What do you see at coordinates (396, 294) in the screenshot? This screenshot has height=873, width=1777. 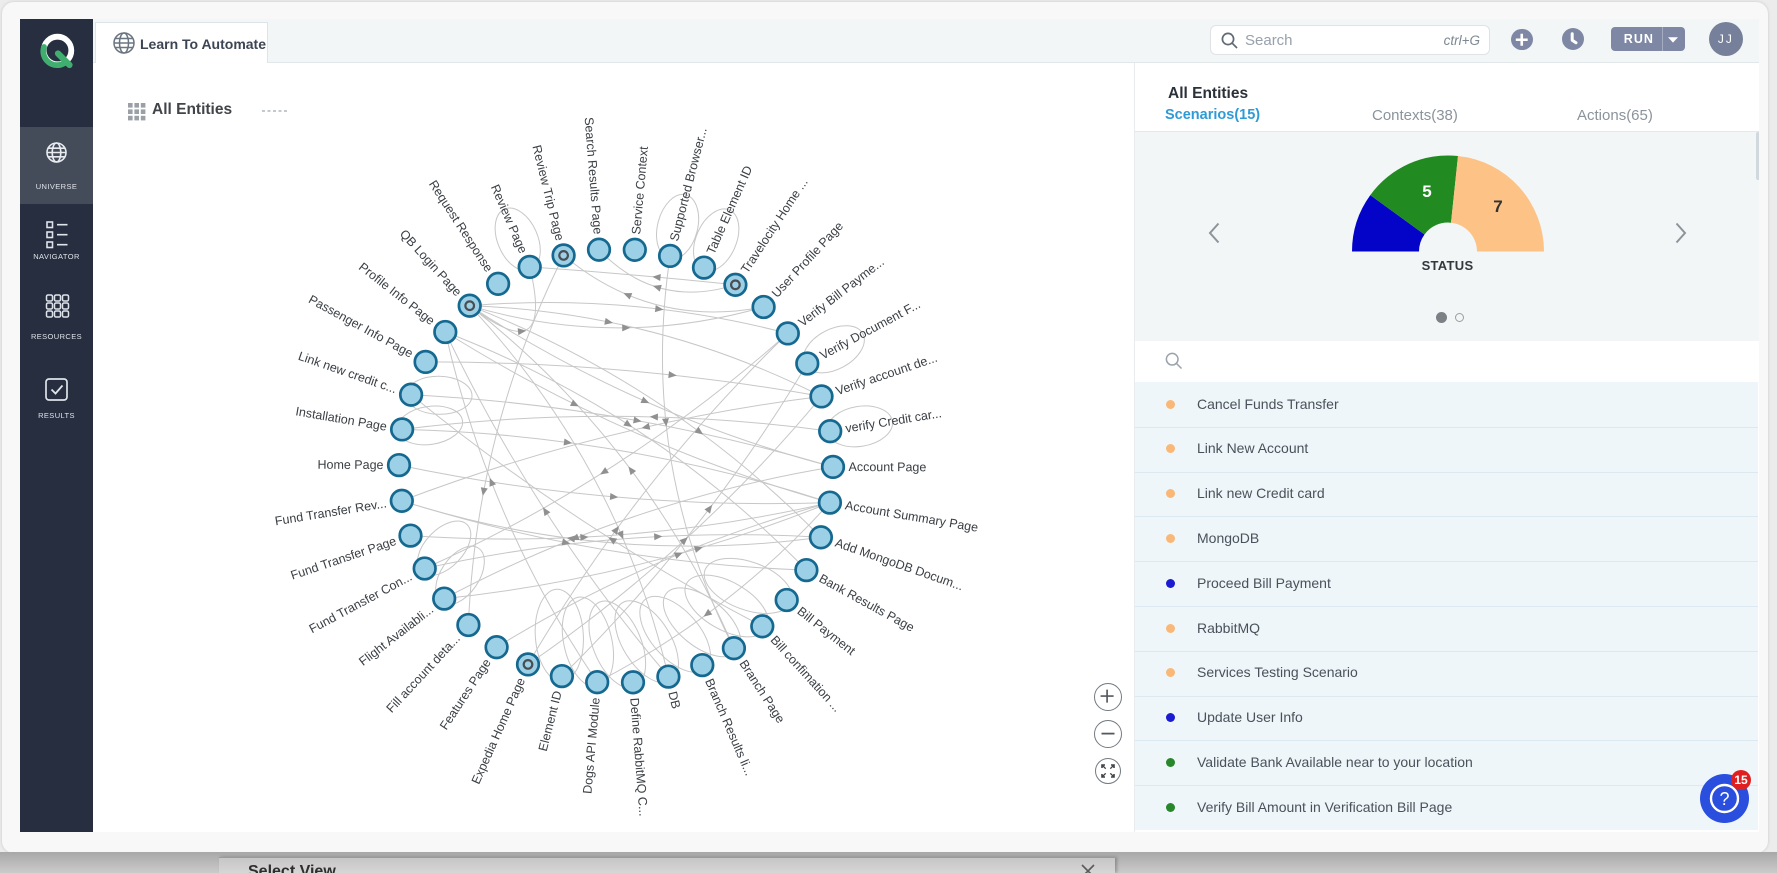 I see `svg-text: Profile Info Page` at bounding box center [396, 294].